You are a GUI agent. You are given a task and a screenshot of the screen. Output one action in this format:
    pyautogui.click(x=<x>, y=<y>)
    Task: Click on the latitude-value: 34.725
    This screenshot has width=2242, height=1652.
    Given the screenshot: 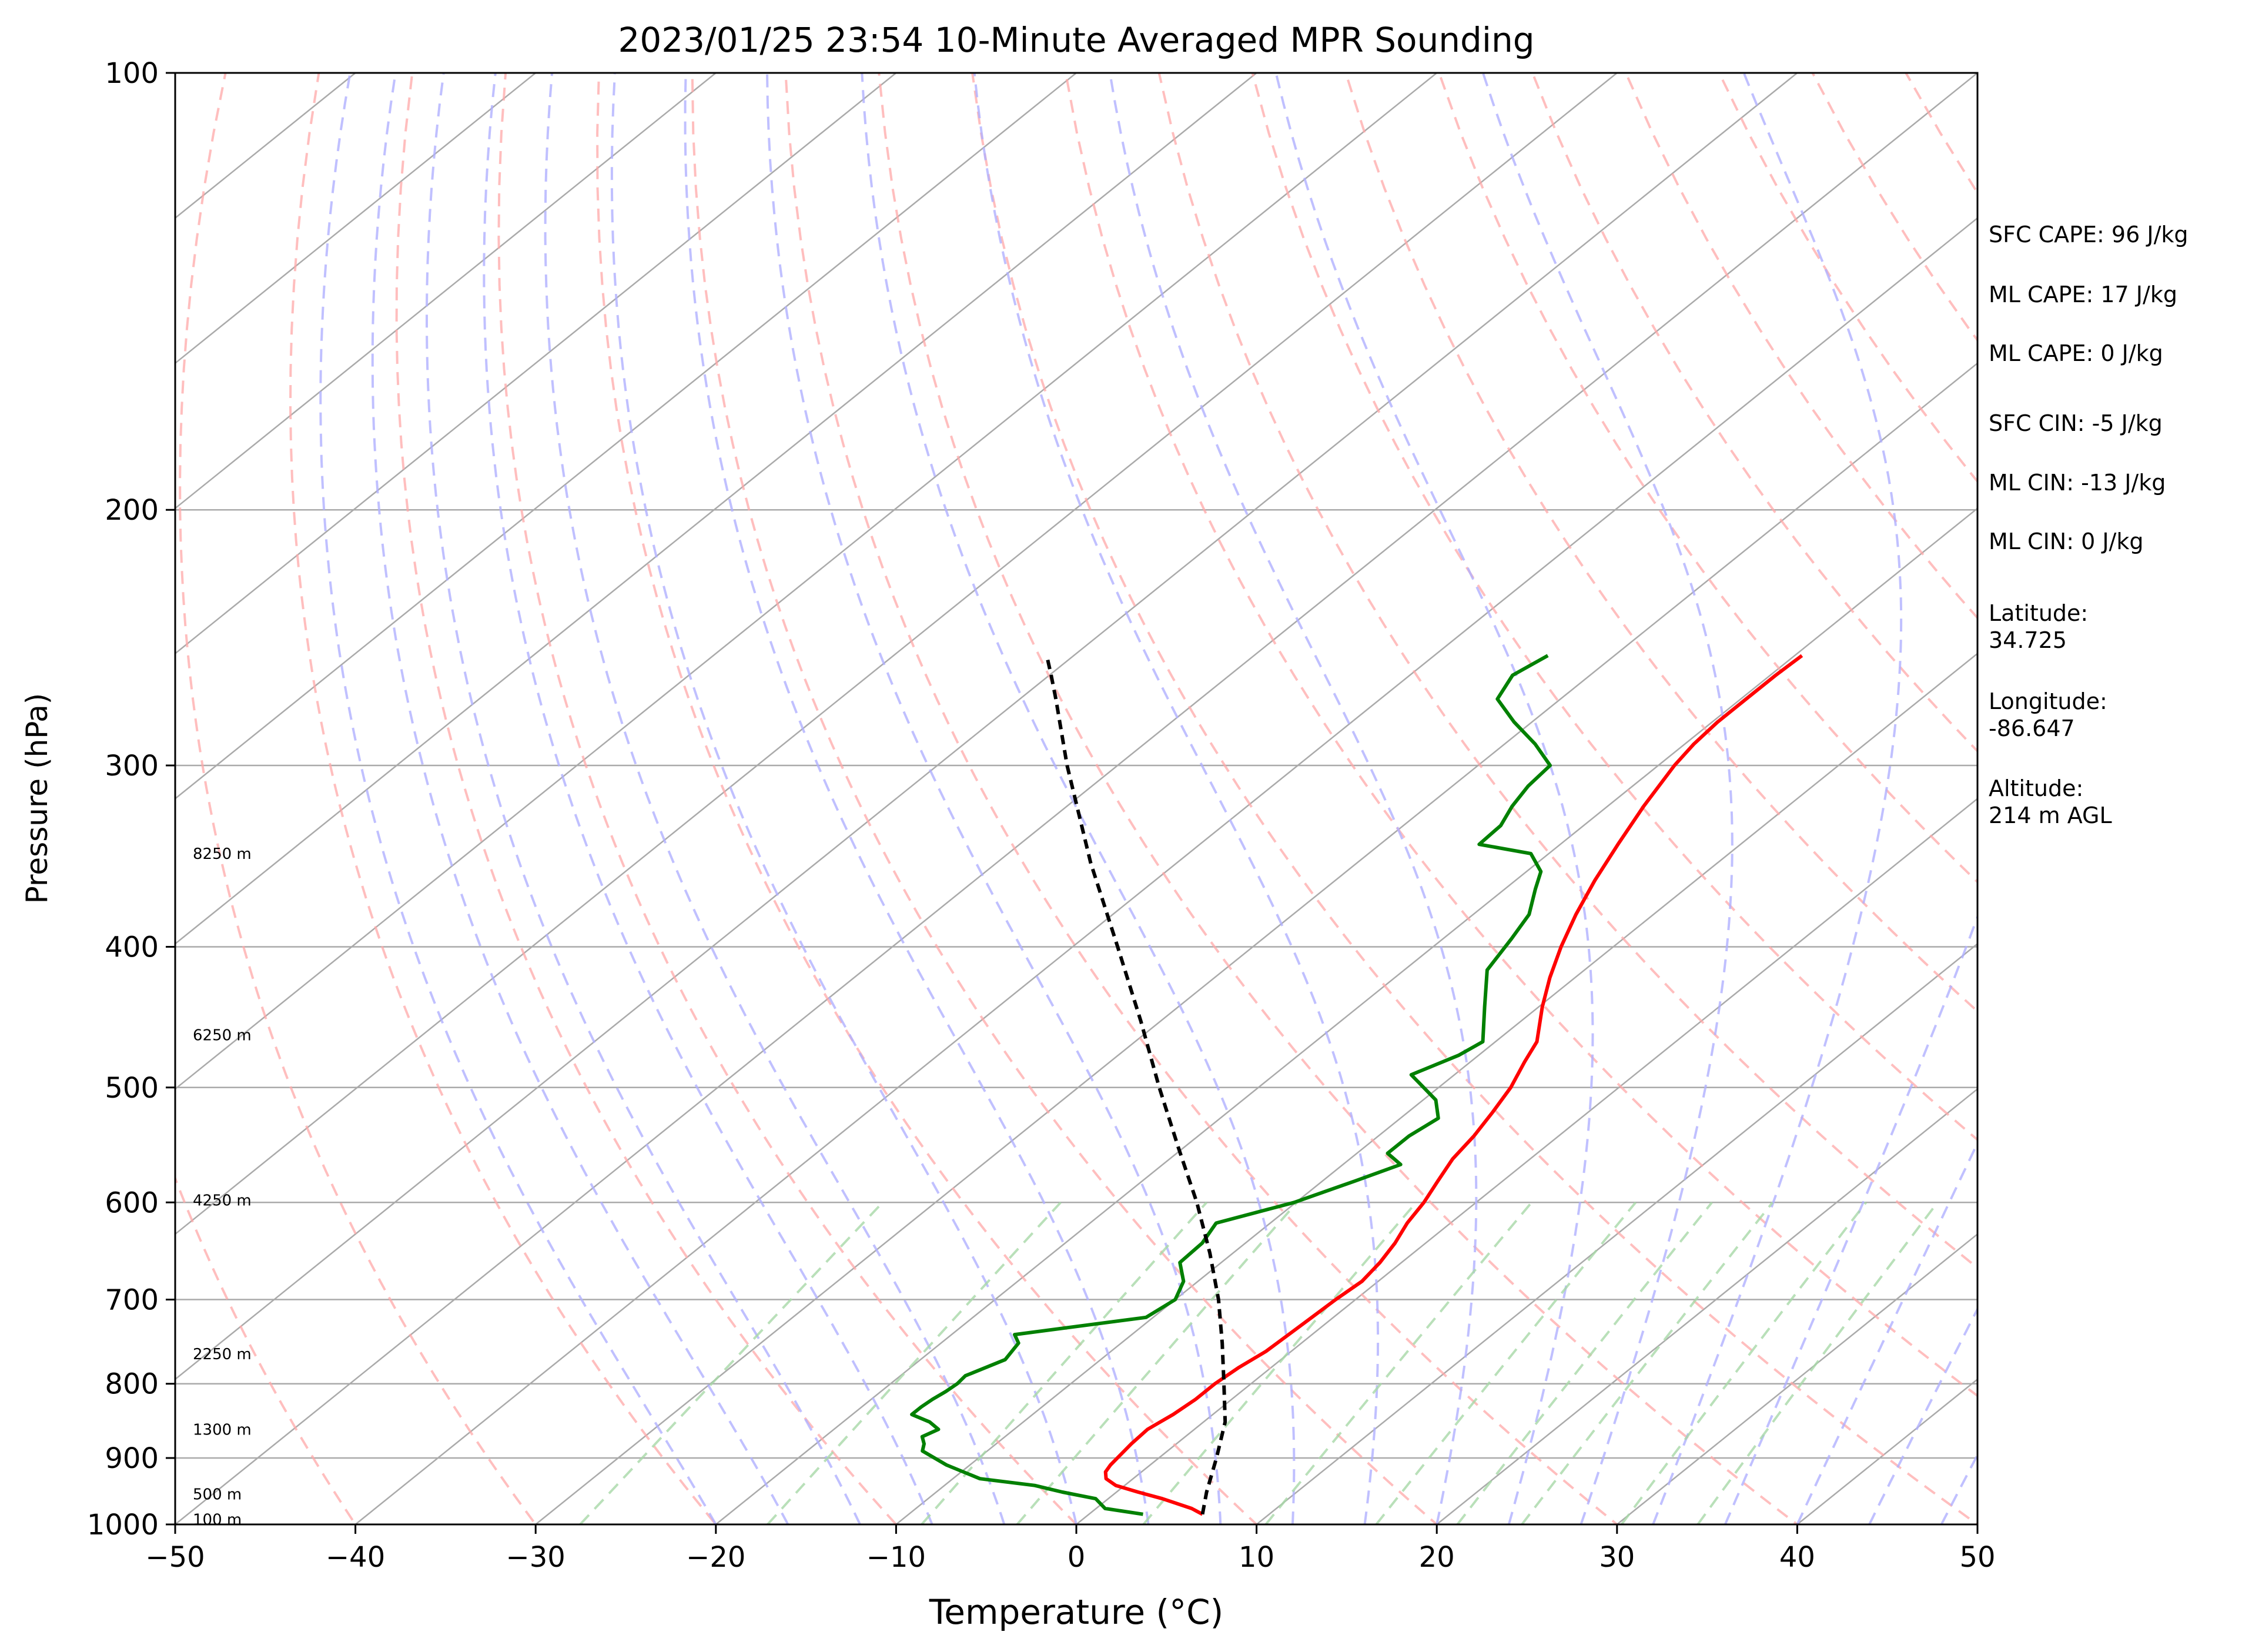 What is the action you would take?
    pyautogui.click(x=2028, y=640)
    